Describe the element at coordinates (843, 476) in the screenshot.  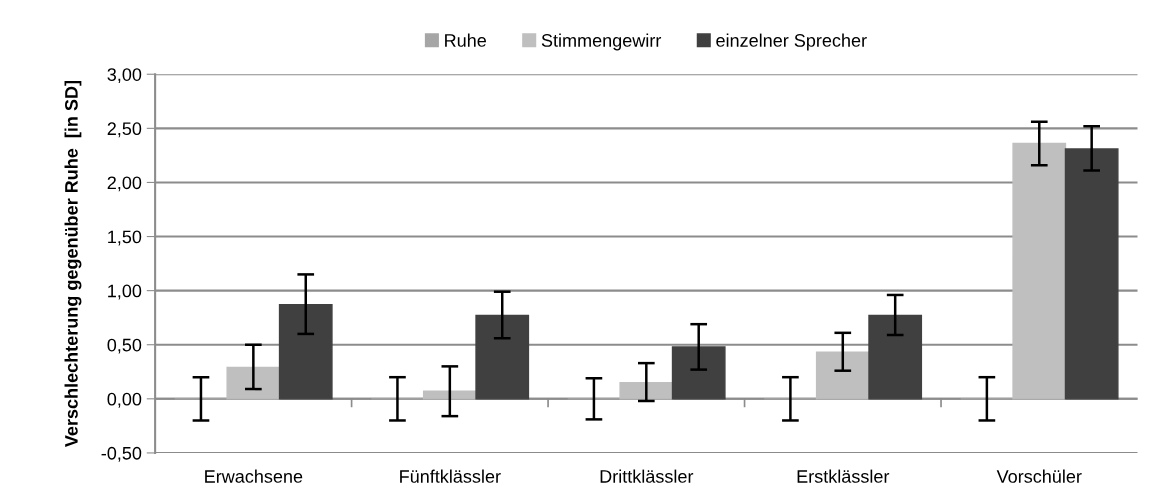
I see `x-tick-label: Erstklässler` at that location.